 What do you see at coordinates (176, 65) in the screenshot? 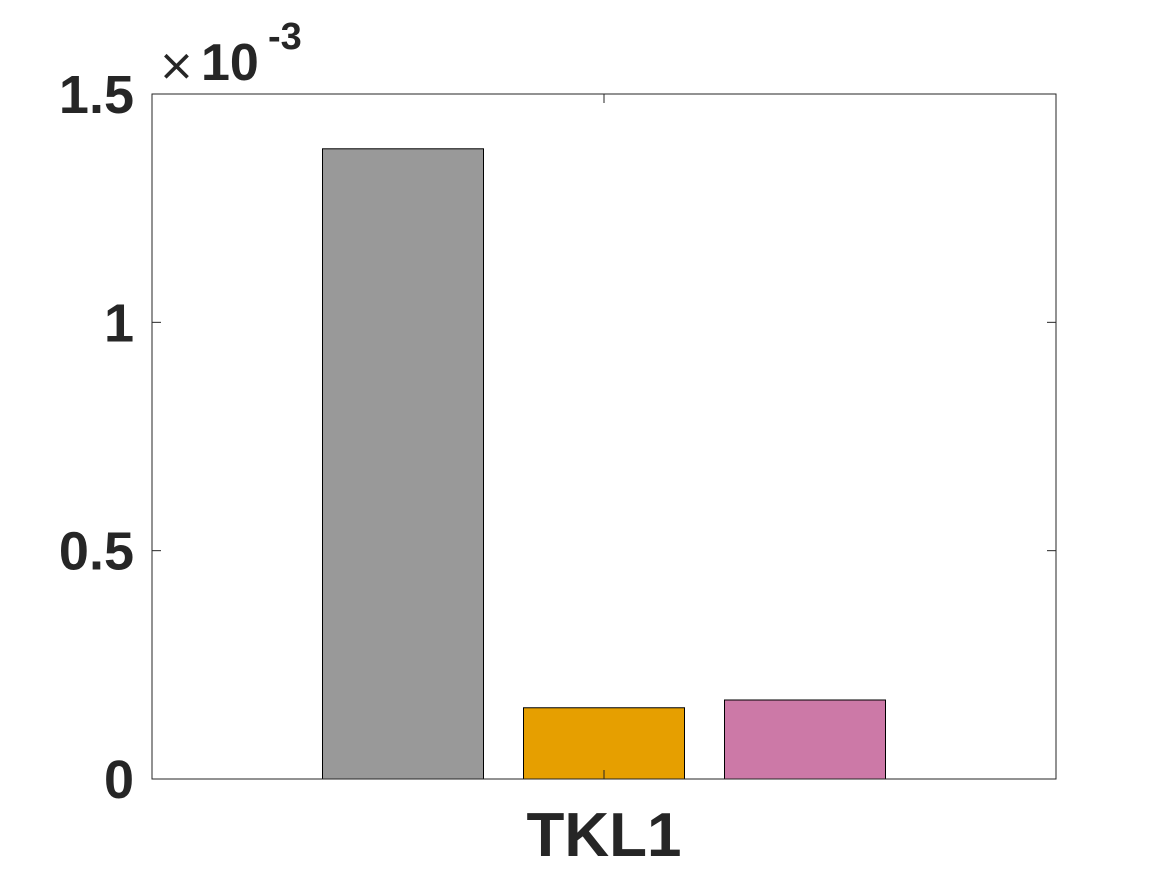
I see `exponent-times: ×` at bounding box center [176, 65].